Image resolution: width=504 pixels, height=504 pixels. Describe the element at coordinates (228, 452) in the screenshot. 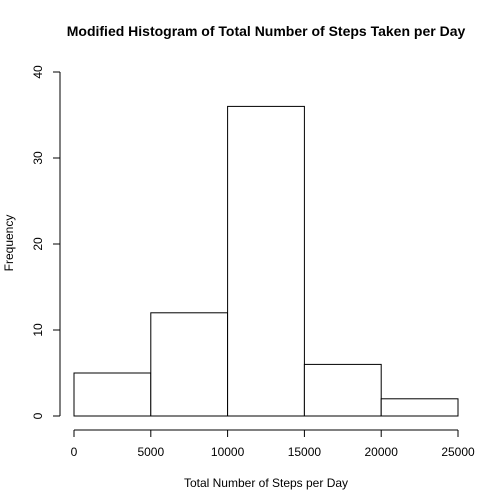

I see `x-tick-label: 10000` at that location.